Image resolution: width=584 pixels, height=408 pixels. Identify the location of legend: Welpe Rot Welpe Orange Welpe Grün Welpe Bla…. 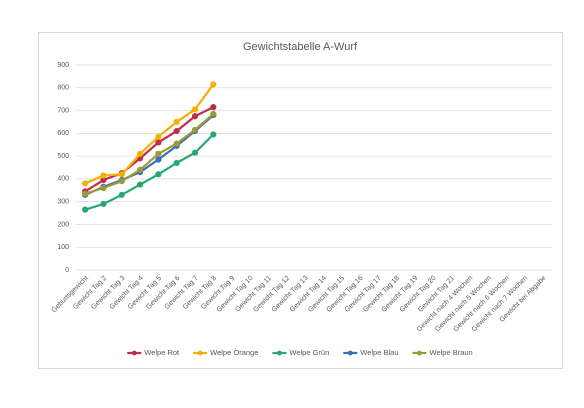
(300, 352).